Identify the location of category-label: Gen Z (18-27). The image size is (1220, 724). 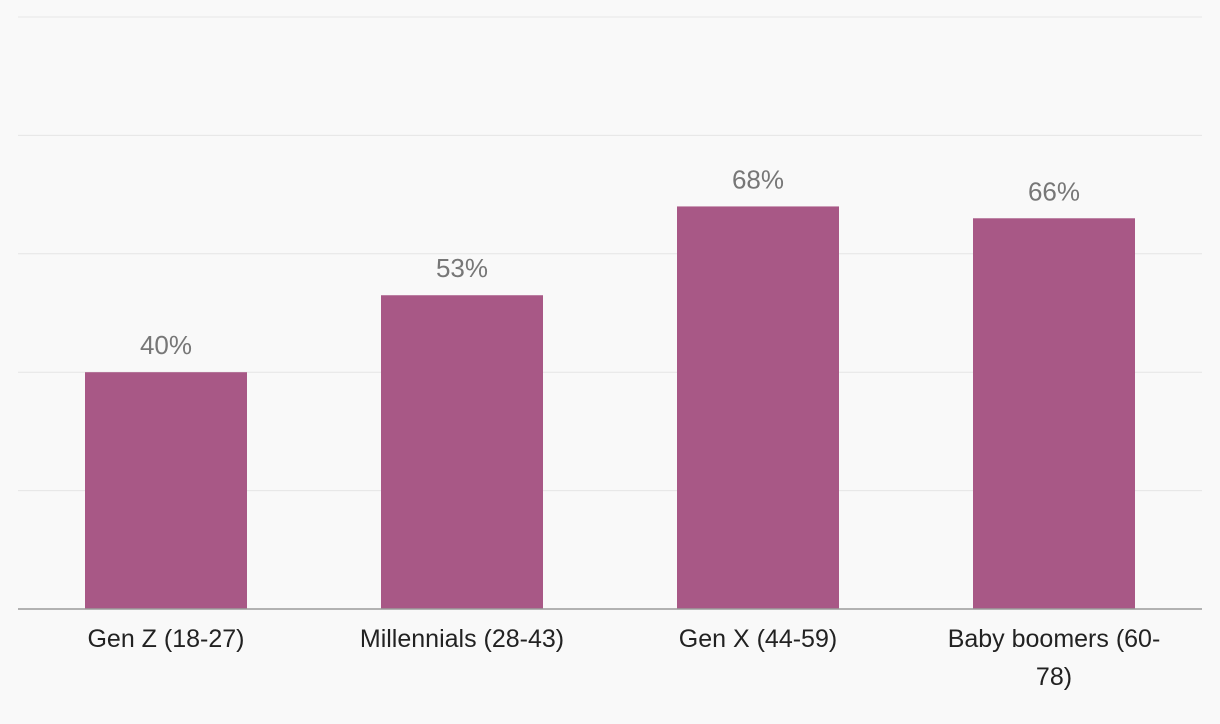
(165, 639).